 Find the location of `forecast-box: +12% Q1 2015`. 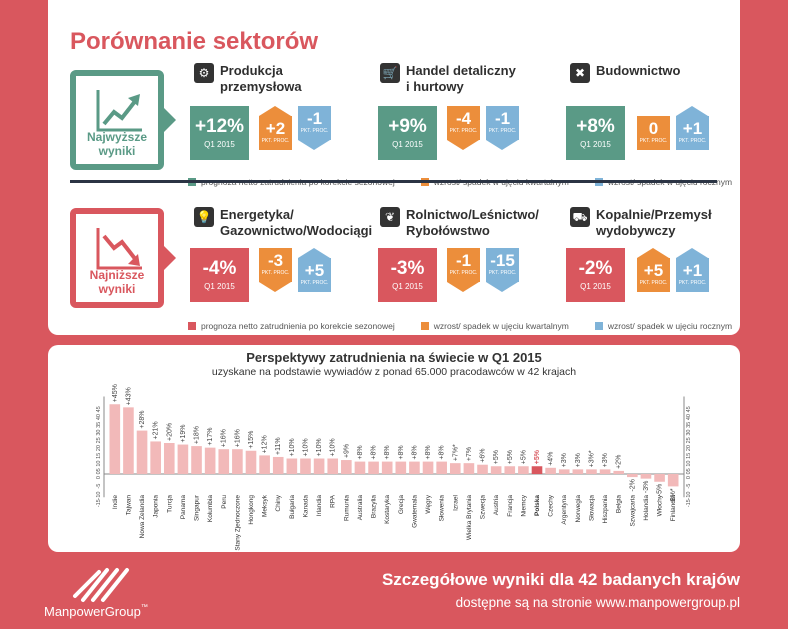

forecast-box: +12% Q1 2015 is located at coordinates (219, 133).